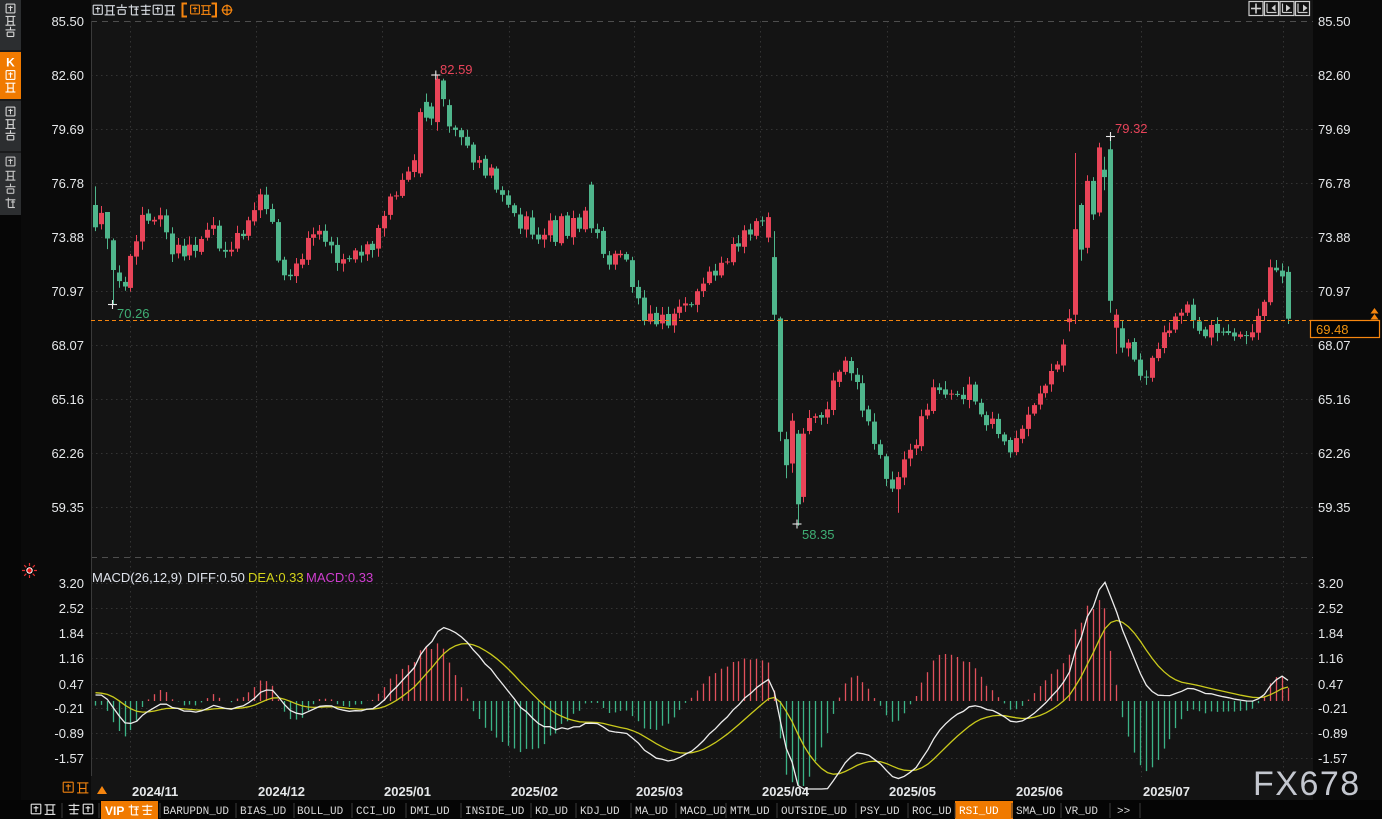 This screenshot has width=1382, height=819. I want to click on svg-text: ROC_UD, so click(932, 812).